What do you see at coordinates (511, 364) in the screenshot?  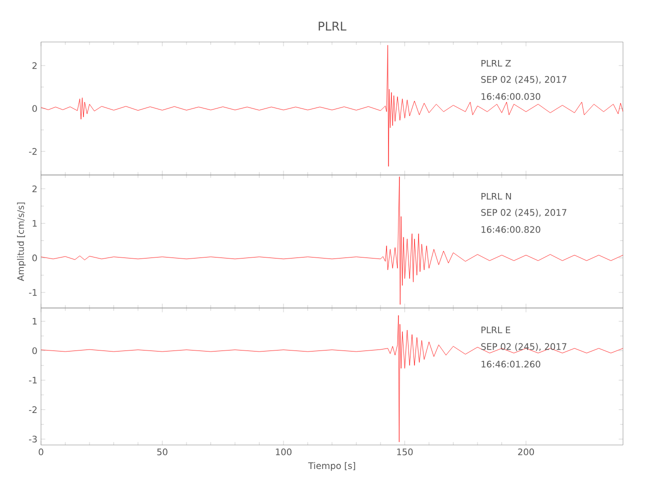 I see `annotation: 16:46:01.260` at bounding box center [511, 364].